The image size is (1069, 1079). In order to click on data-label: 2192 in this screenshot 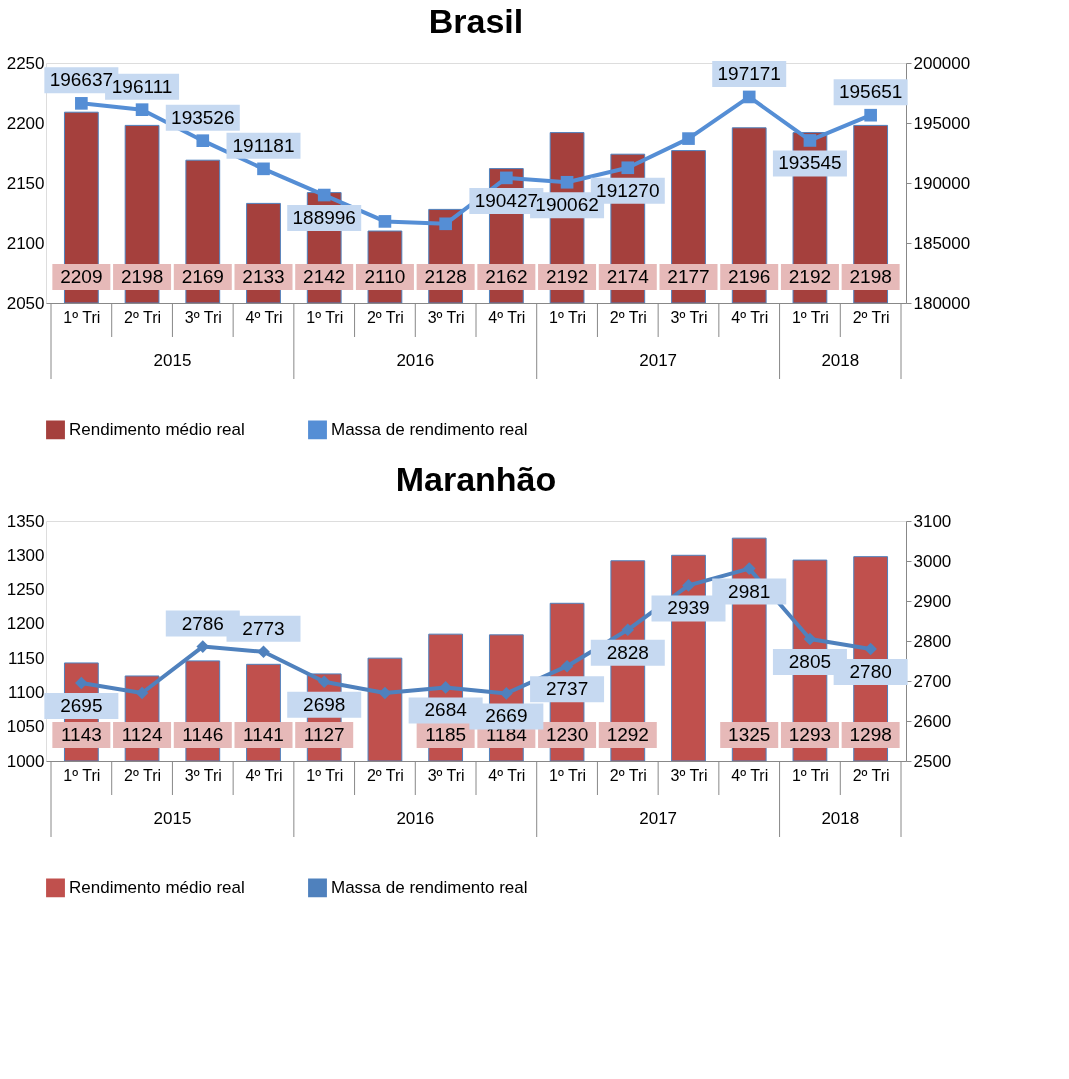, I will do `click(810, 276)`.